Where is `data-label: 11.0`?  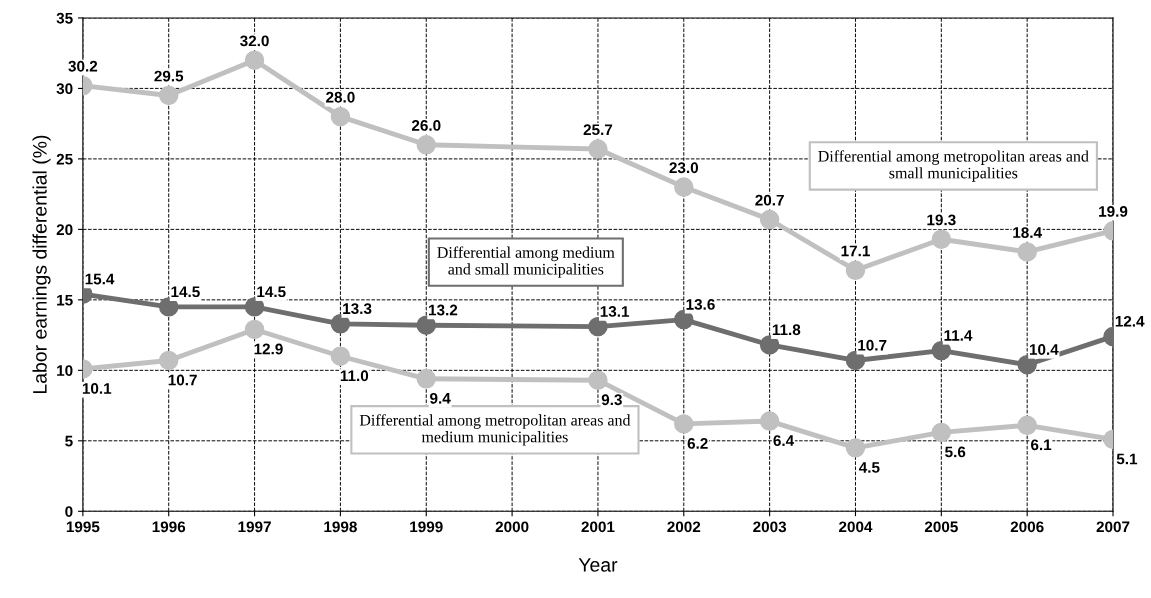 data-label: 11.0 is located at coordinates (354, 376).